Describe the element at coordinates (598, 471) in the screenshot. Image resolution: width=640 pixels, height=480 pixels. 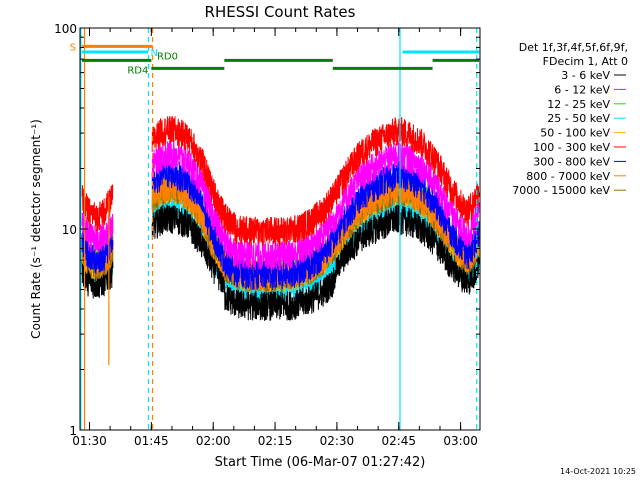
I see `footer-date: 14-Oct-2021 10:25` at that location.